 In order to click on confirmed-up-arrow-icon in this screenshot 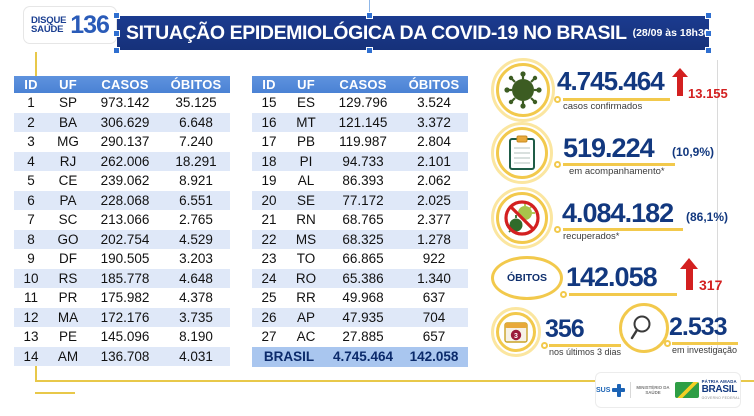, I will do `click(680, 82)`.